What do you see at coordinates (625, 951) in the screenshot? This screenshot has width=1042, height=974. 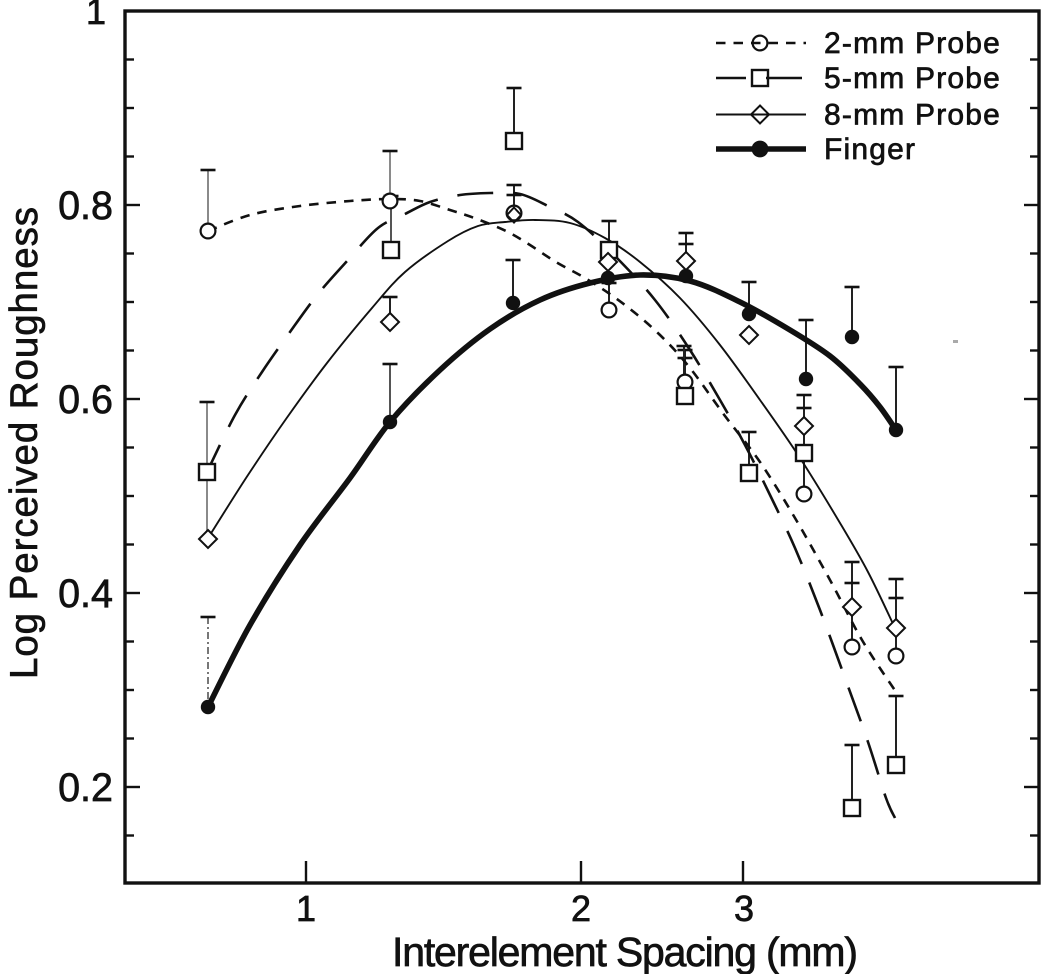 I see `svg-text: Interelement Spacing (mm)` at bounding box center [625, 951].